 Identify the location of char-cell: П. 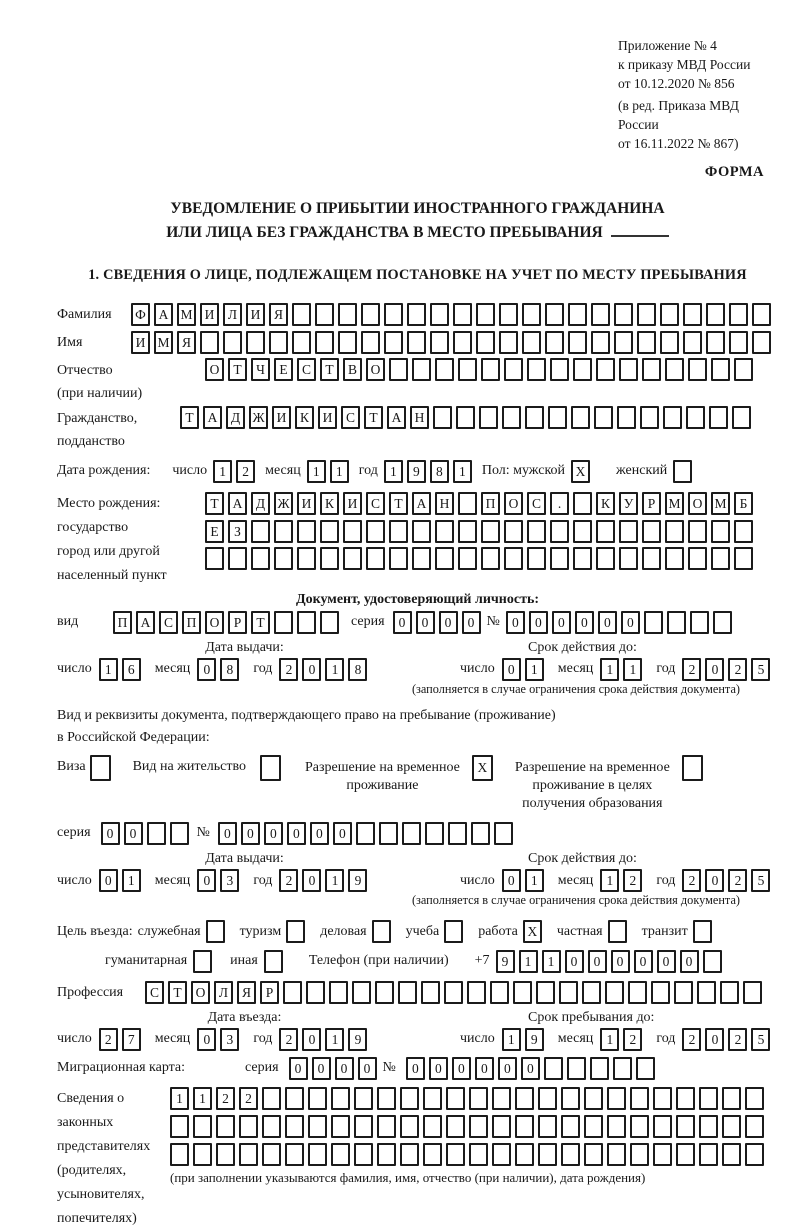
(490, 503).